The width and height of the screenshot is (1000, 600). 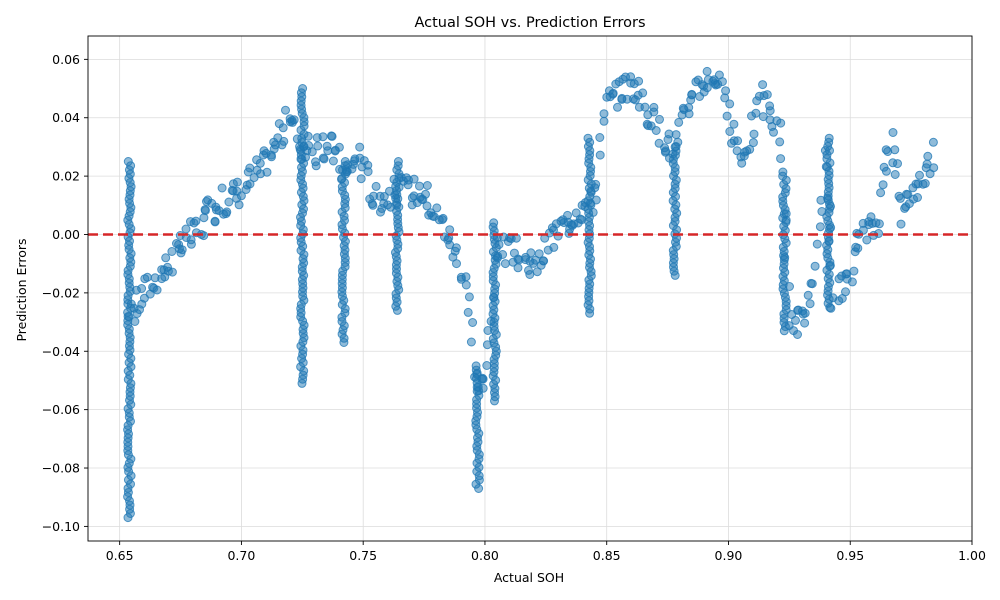 I want to click on x-tick-label: 0.65, so click(x=120, y=555).